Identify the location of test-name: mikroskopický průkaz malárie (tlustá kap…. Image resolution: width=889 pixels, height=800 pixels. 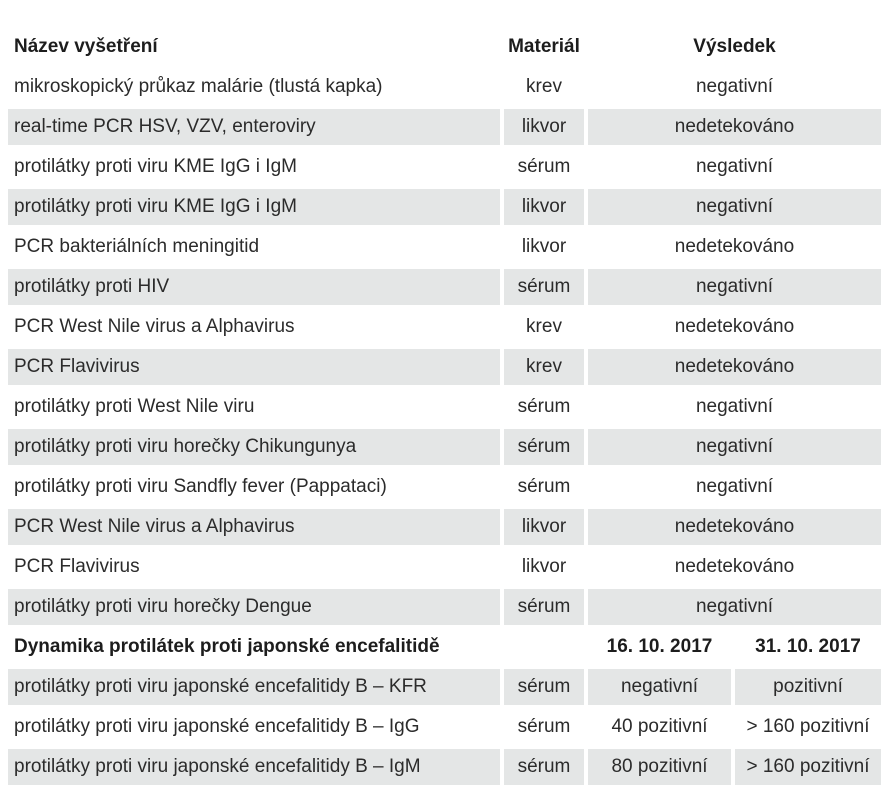
(198, 86).